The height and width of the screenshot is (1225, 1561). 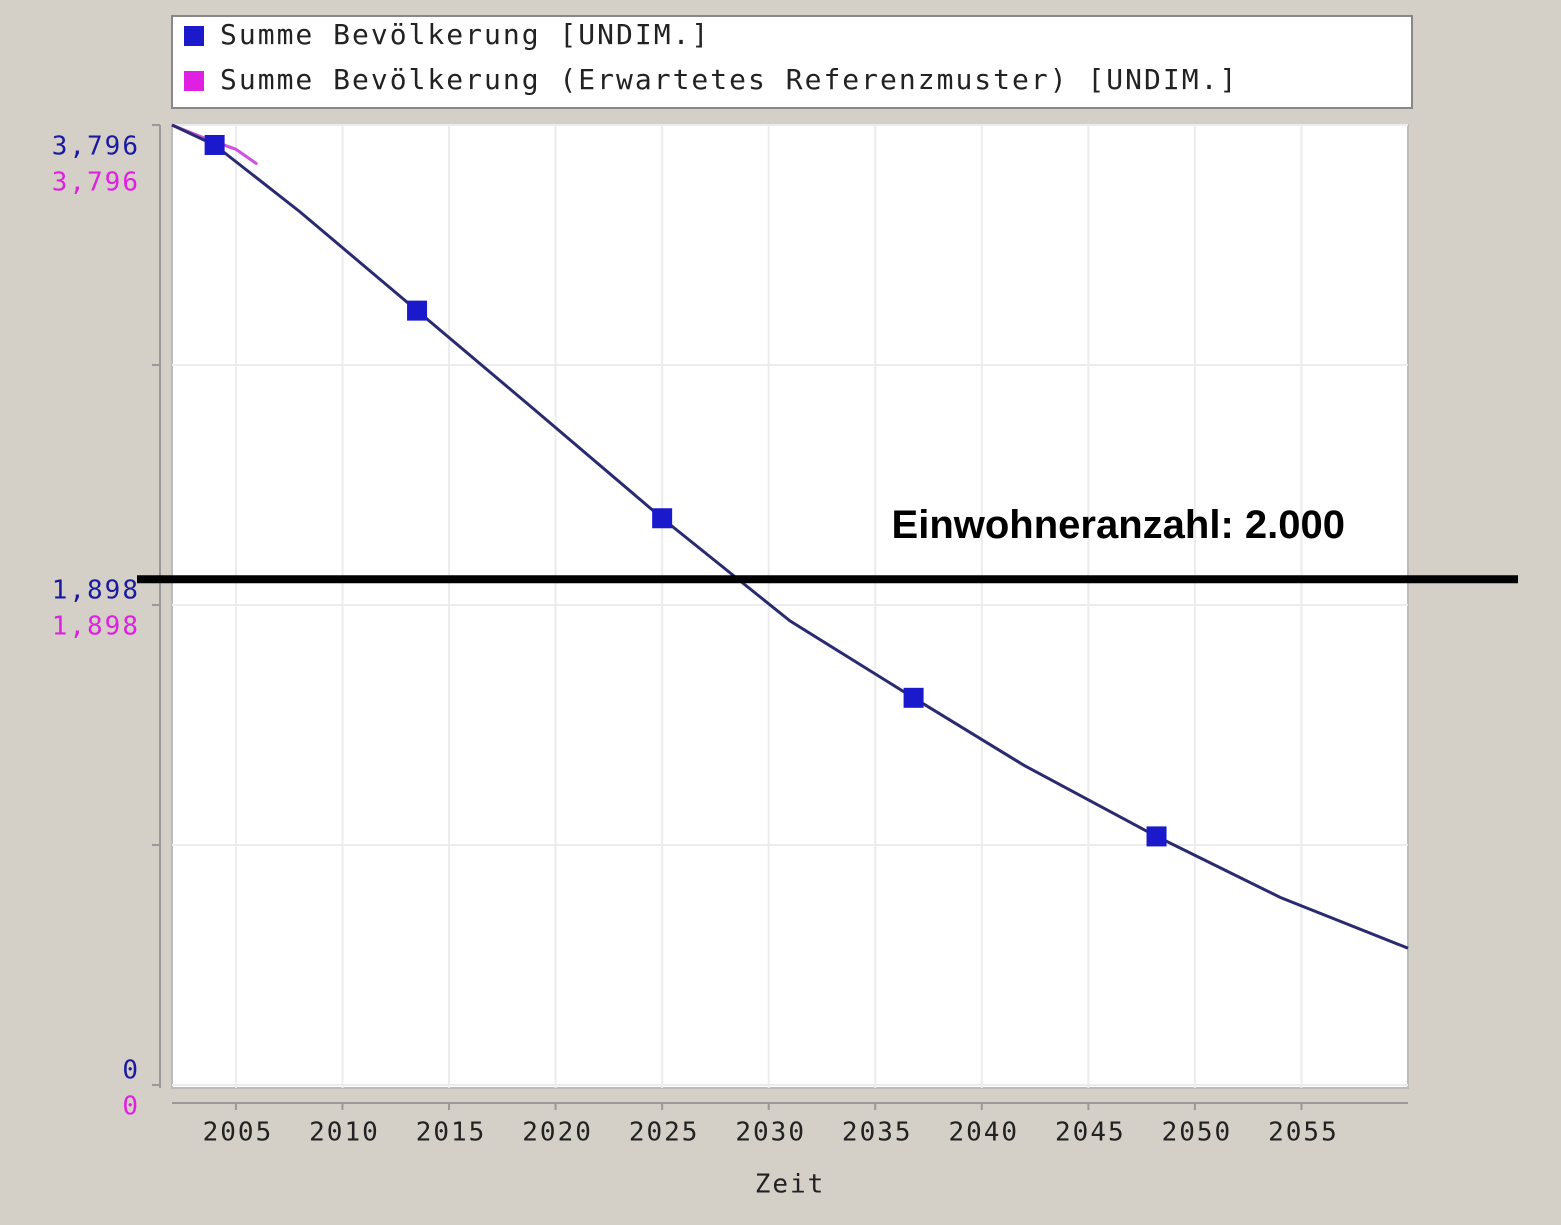 What do you see at coordinates (96, 627) in the screenshot?
I see `y2-tick-label: 1,898` at bounding box center [96, 627].